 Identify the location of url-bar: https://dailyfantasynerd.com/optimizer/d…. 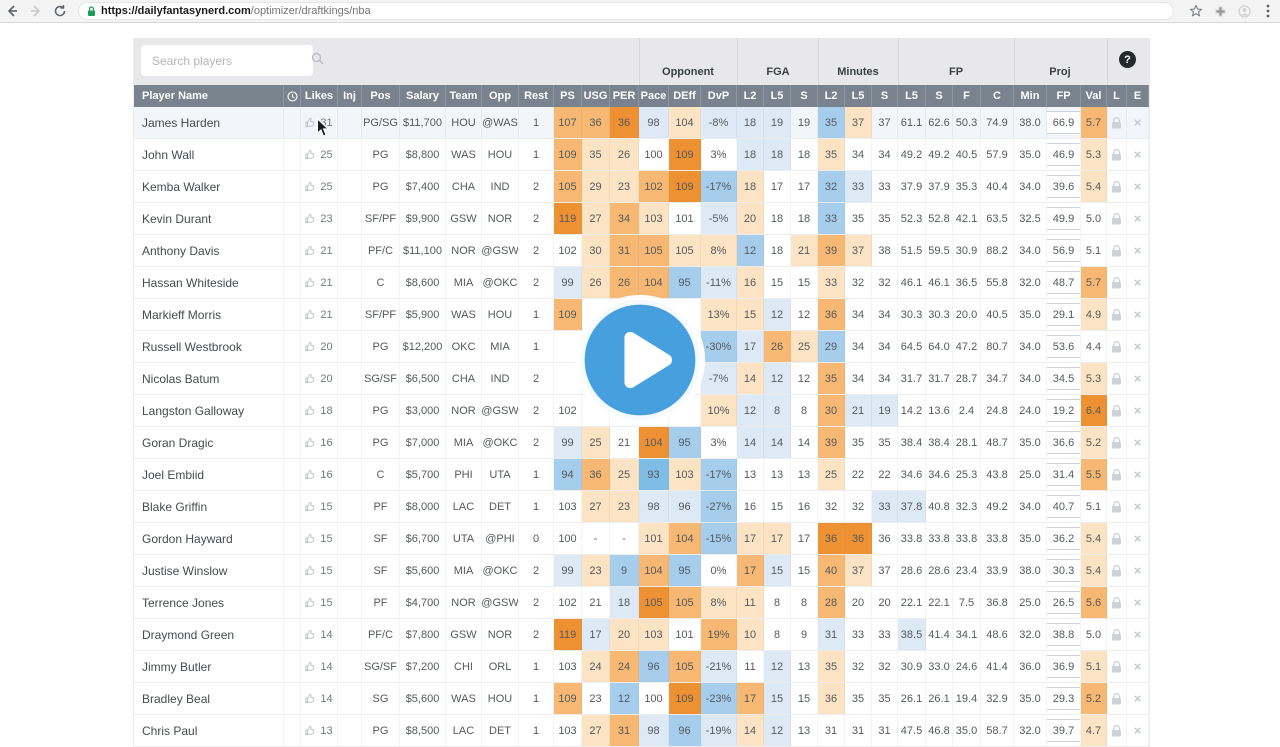
(626, 11).